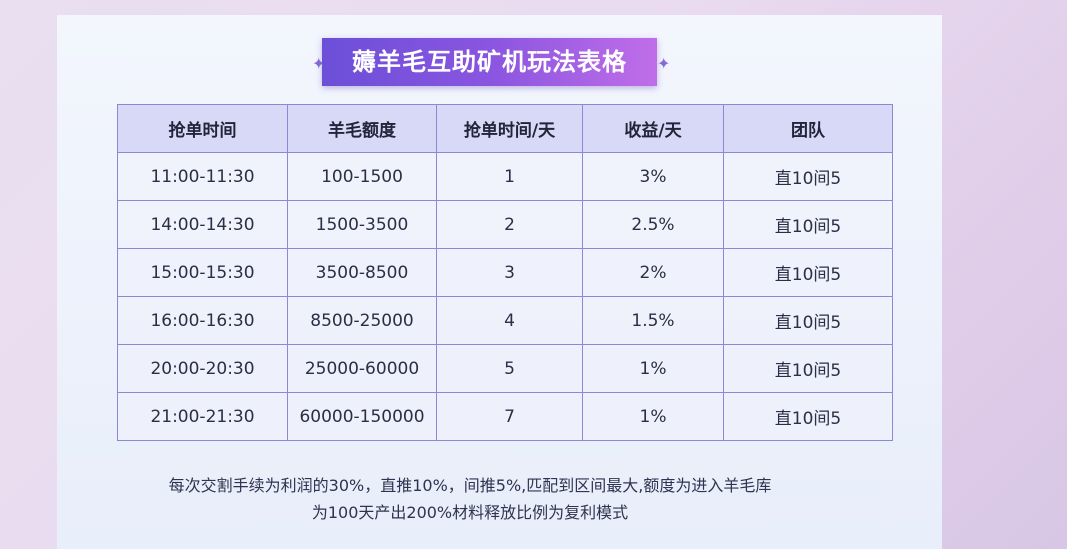  What do you see at coordinates (202, 176) in the screenshot?
I see `table-cell: 11:00-11:30` at bounding box center [202, 176].